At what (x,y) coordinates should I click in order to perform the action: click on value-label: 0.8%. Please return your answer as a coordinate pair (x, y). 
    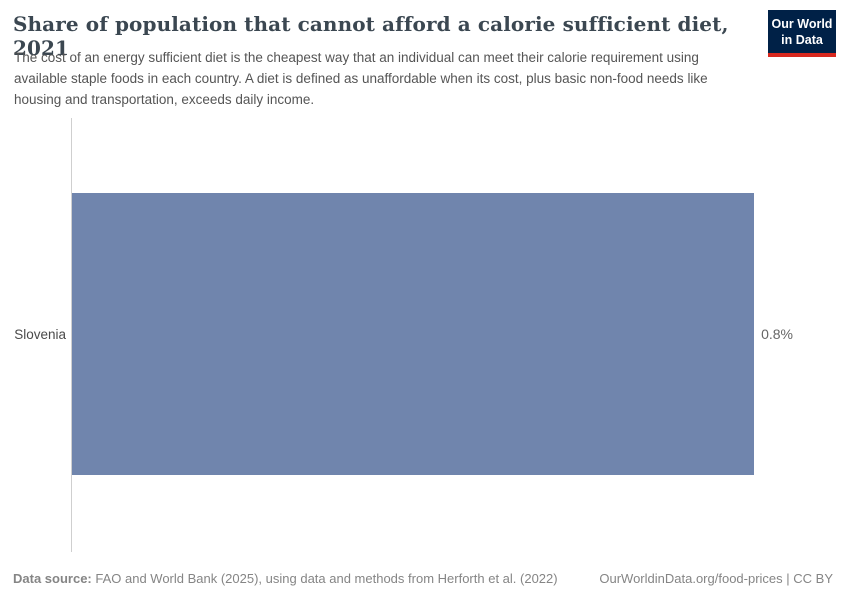
    Looking at the image, I should click on (777, 334).